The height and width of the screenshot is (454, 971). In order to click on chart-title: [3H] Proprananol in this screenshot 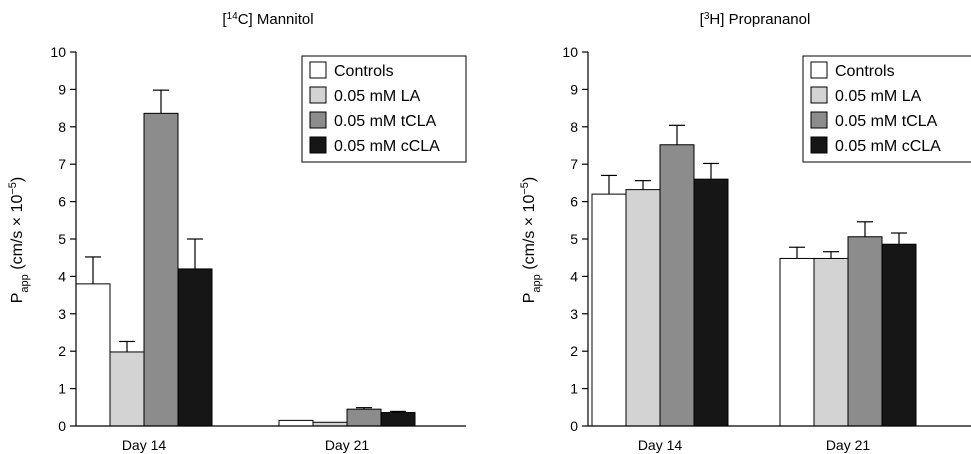, I will do `click(755, 20)`.